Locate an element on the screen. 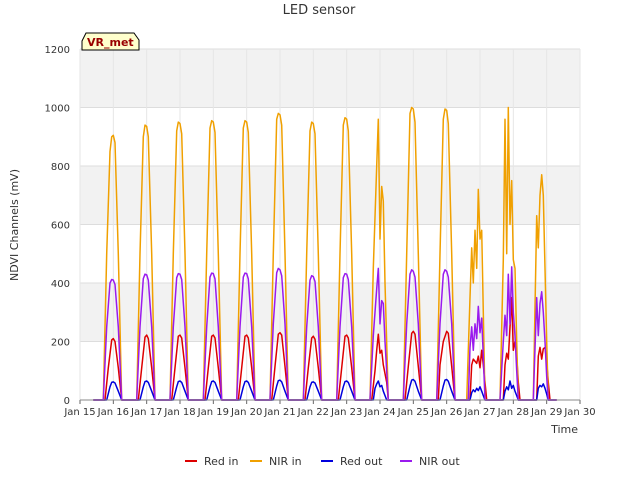  x-tick-label: Jan 26 is located at coordinates (446, 412).